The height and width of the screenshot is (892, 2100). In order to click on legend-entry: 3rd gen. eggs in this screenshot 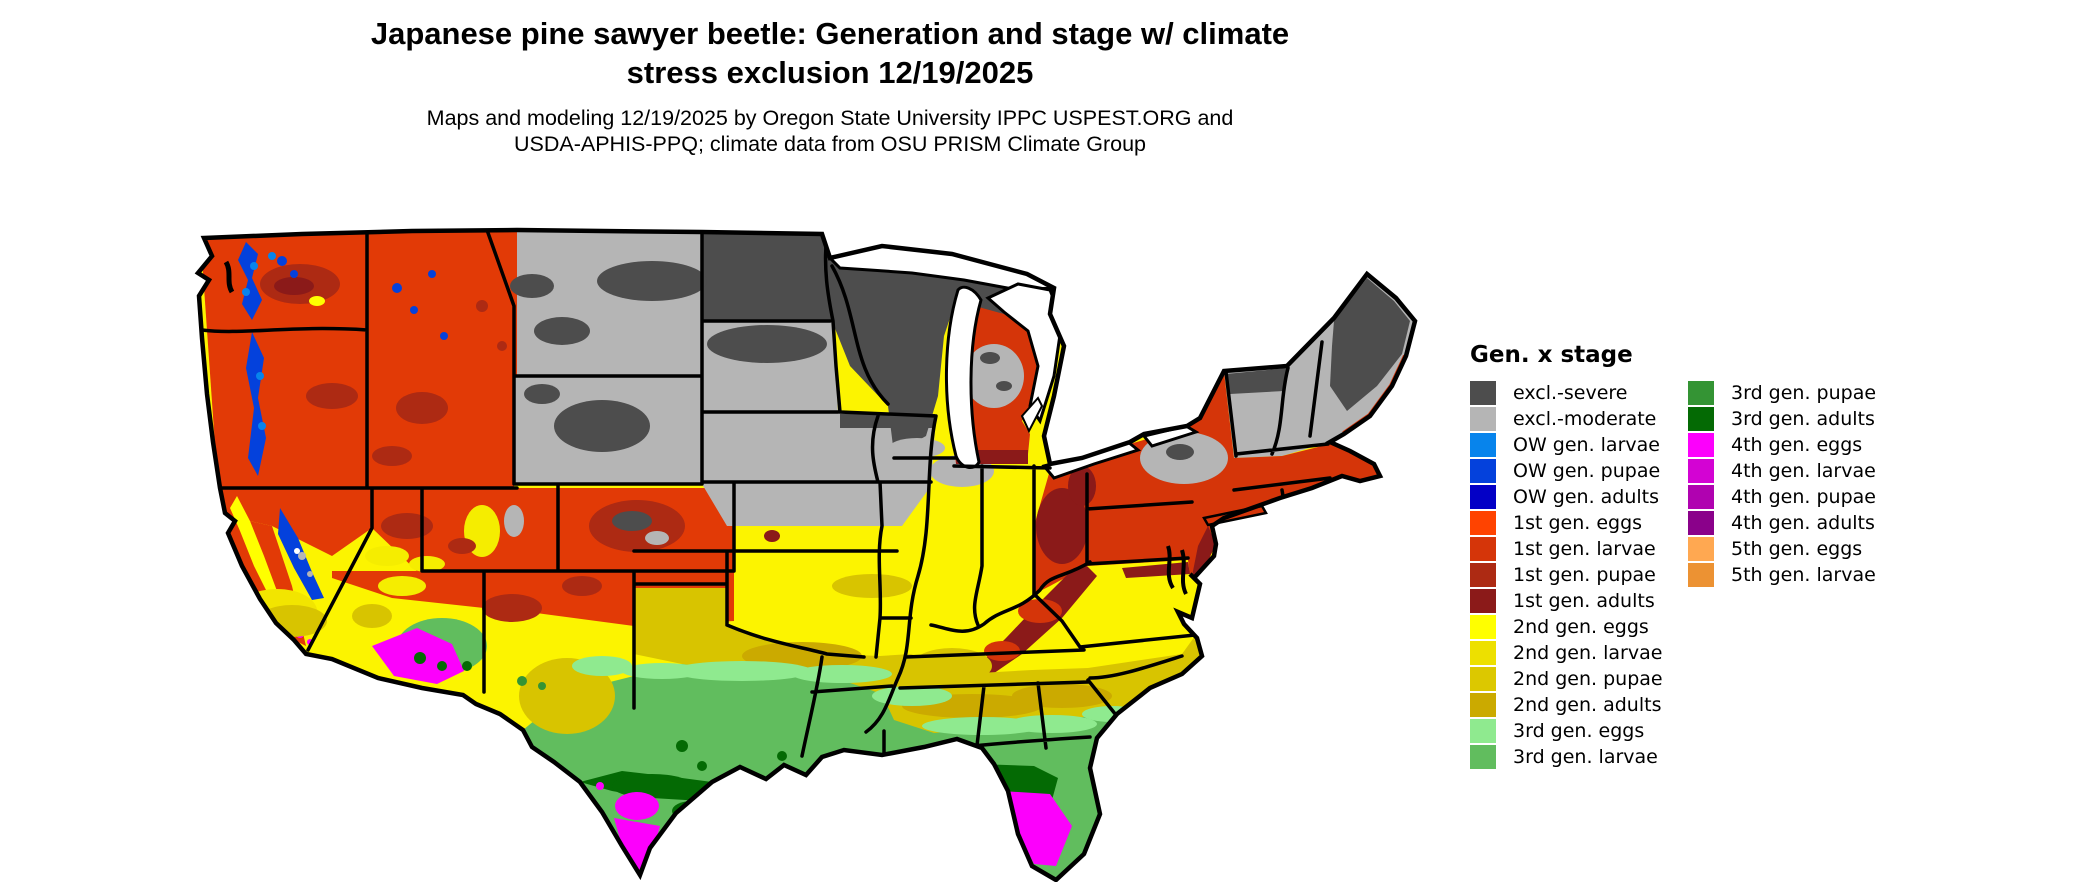, I will do `click(1566, 731)`.